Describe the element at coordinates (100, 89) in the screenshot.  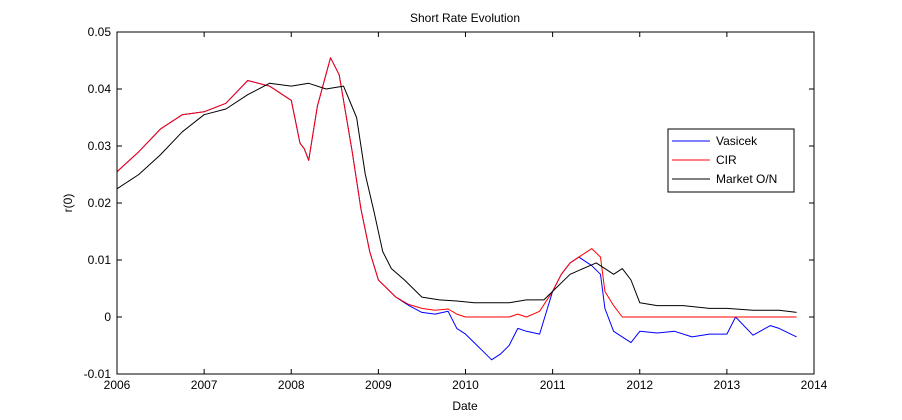
I see `y-tick-label: 0.04` at that location.